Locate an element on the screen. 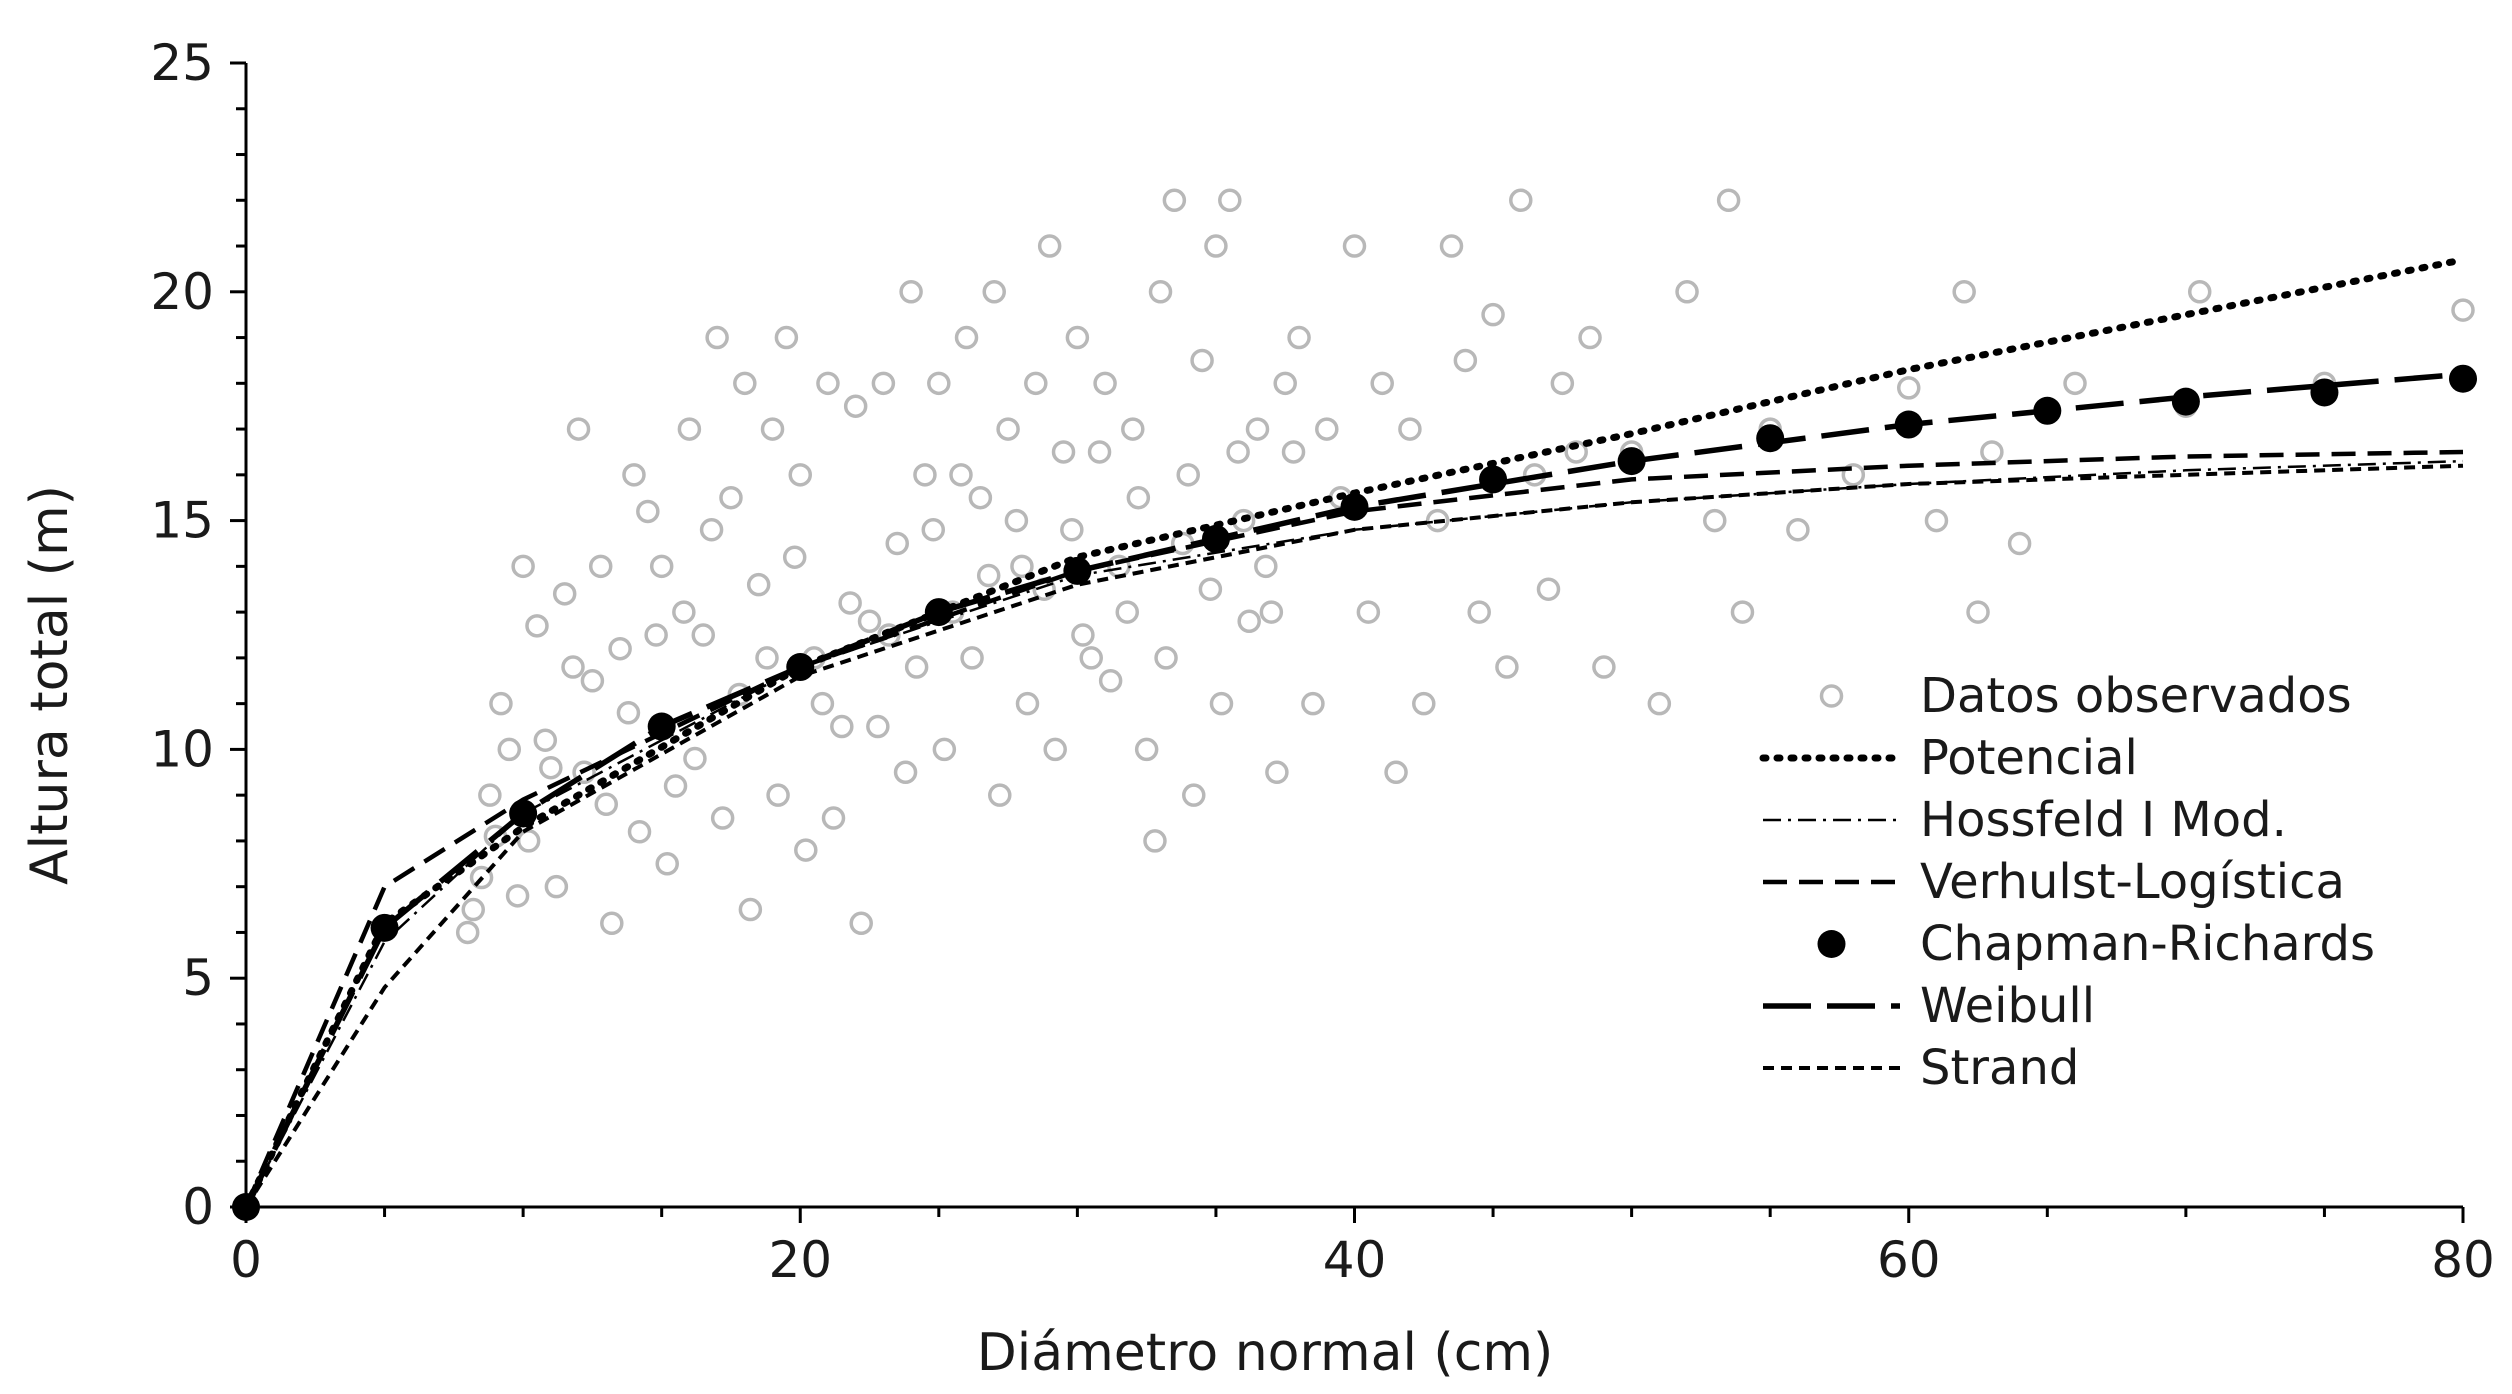 The width and height of the screenshot is (2512, 1394). legend-label: Chapman-Richards is located at coordinates (2147, 944).